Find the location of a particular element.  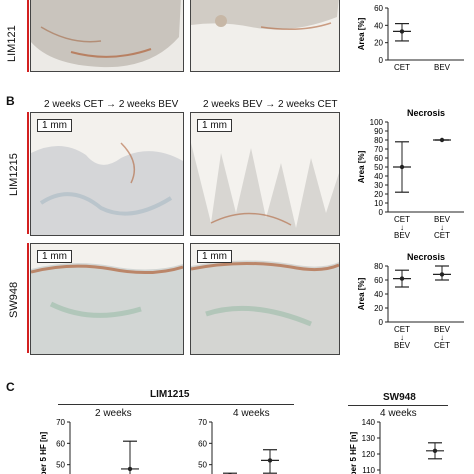

sublabel-2-weeks: 2 weeks is located at coordinates (113, 413).